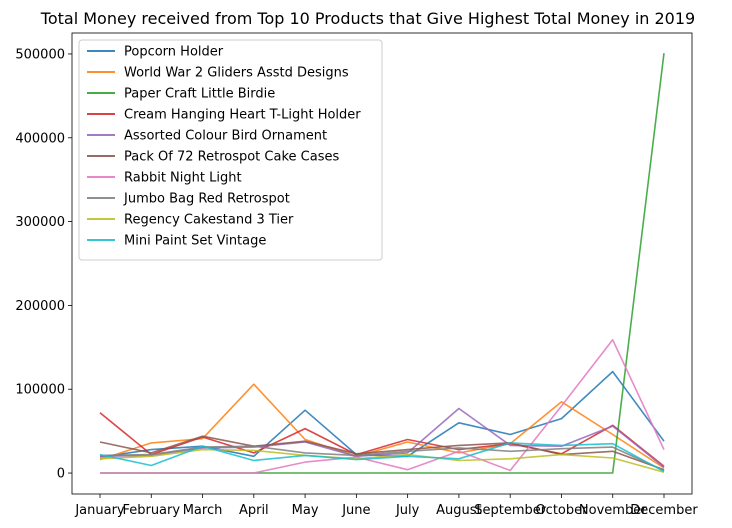 The image size is (732, 528). Describe the element at coordinates (225, 136) in the screenshot. I see `legend-label: Assorted Colour Bird Ornament` at that location.